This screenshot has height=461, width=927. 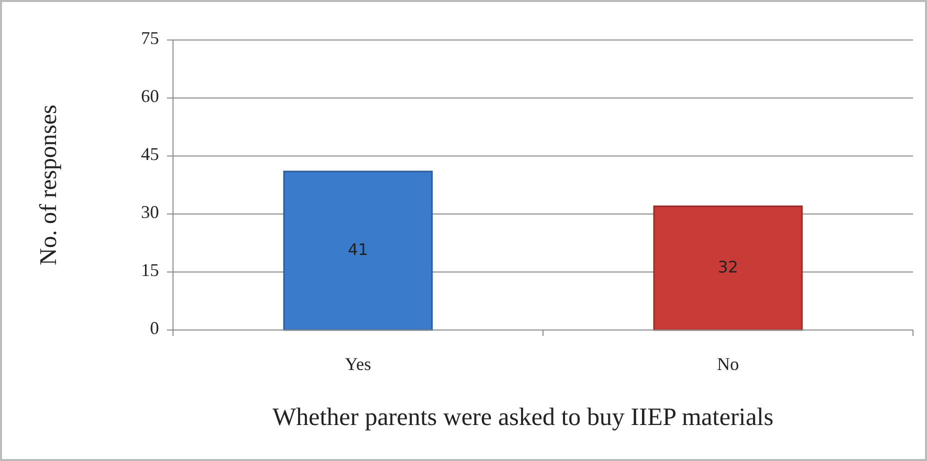 What do you see at coordinates (49, 185) in the screenshot?
I see `y-axis-title: No. of responses` at bounding box center [49, 185].